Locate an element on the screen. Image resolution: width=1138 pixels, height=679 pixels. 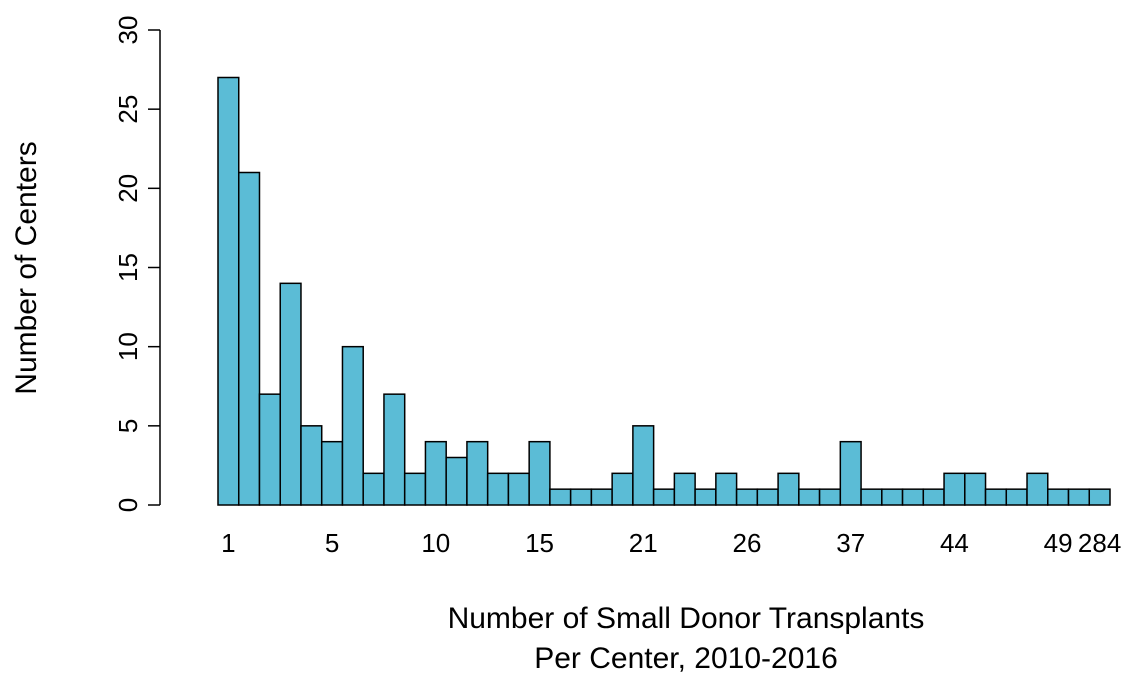
x-tick-label: 44 is located at coordinates (954, 543).